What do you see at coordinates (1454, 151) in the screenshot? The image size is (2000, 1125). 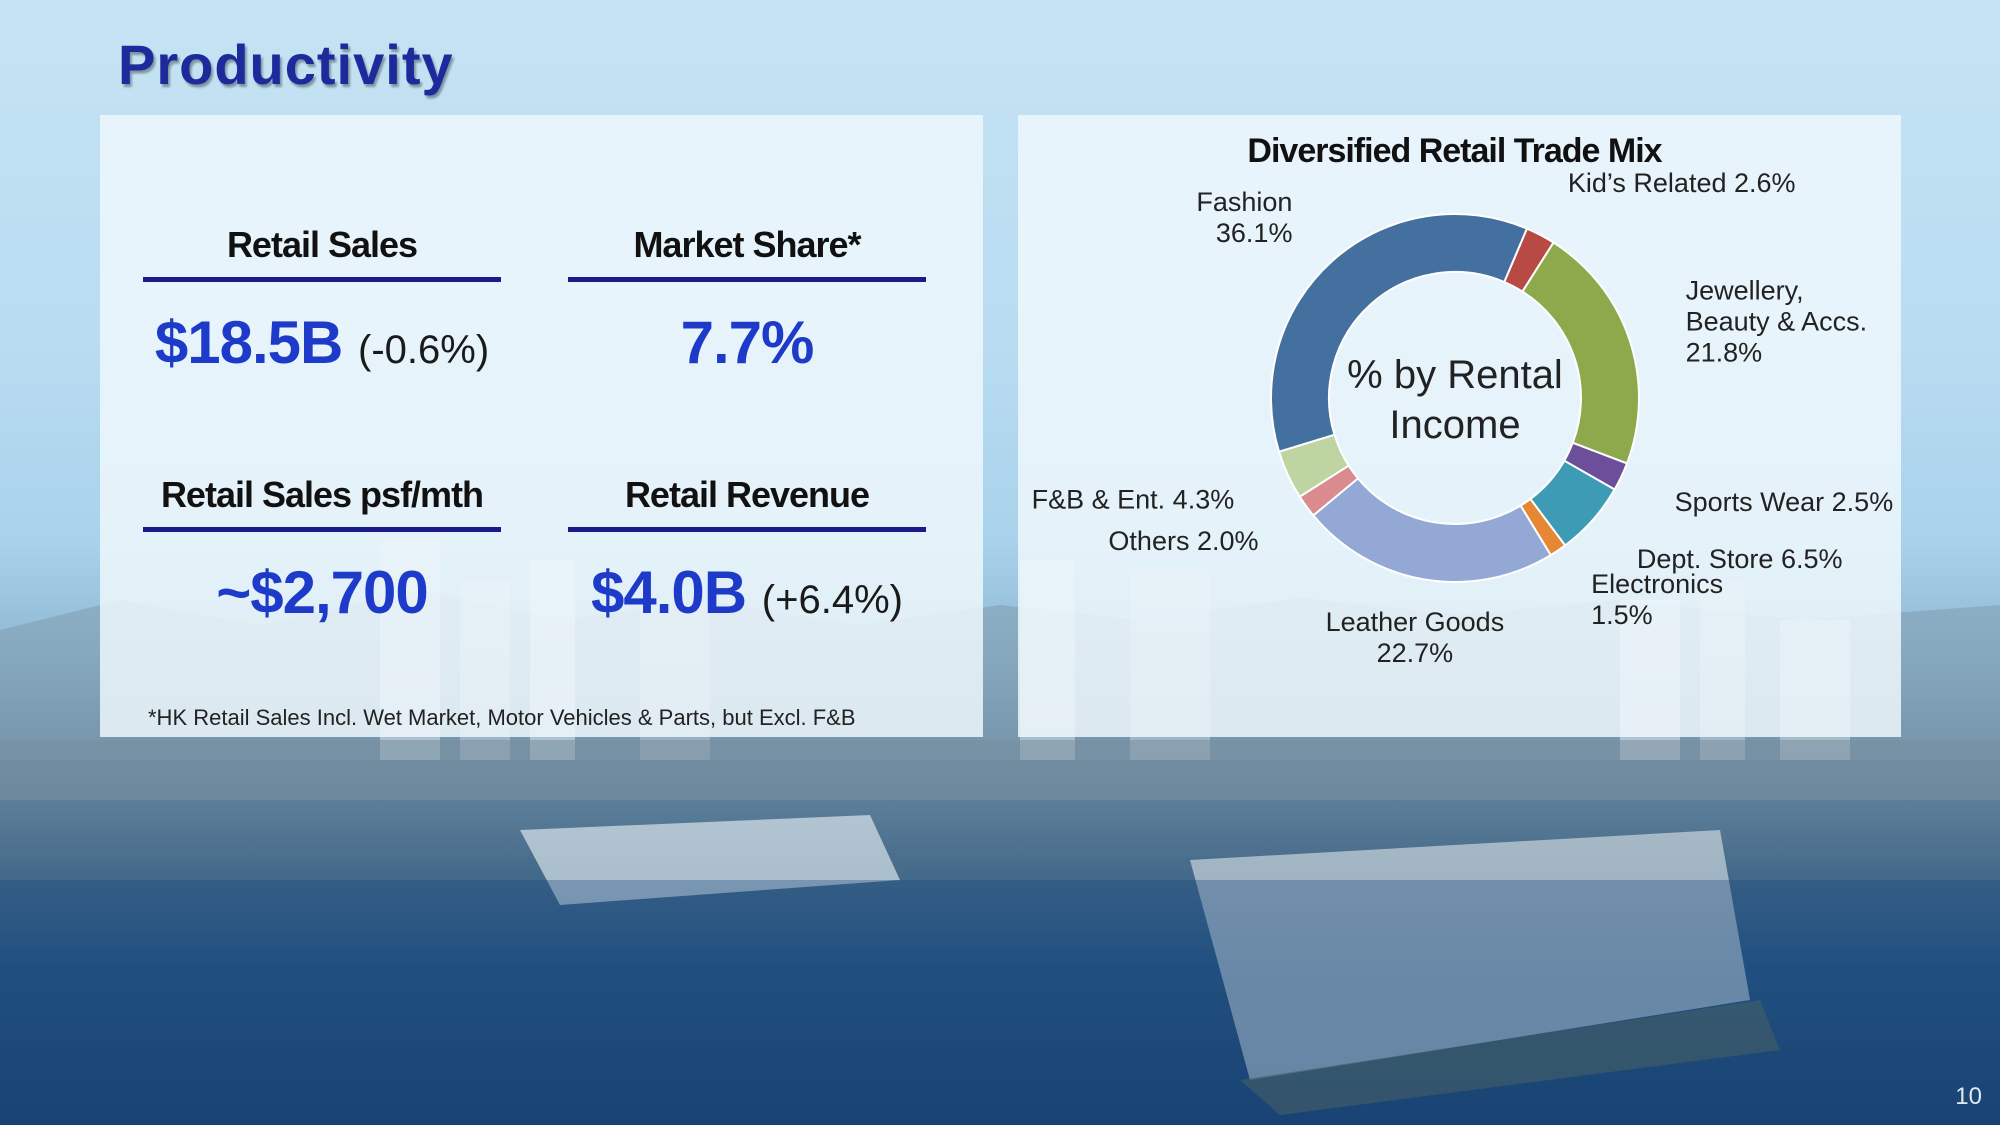 I see `chart-title: Diversified Retail Trade Mix` at bounding box center [1454, 151].